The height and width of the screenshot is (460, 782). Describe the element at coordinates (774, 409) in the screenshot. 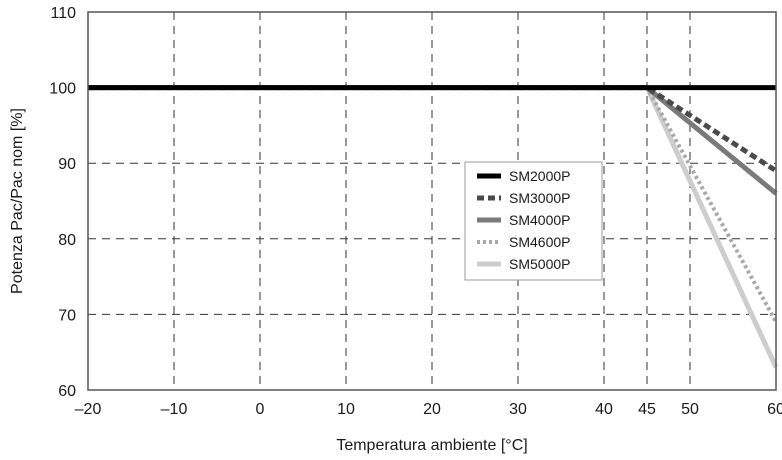

I see `x-tick-label: 60` at that location.